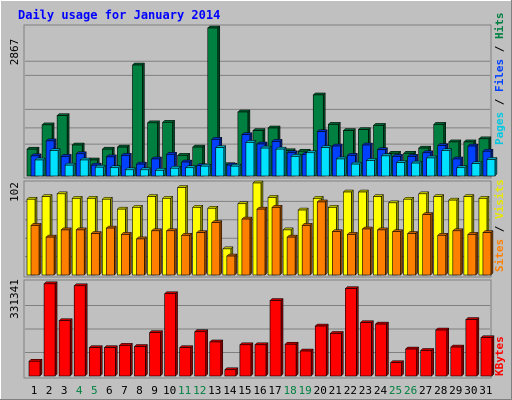  I want to click on day-label-1: 1, so click(34, 390).